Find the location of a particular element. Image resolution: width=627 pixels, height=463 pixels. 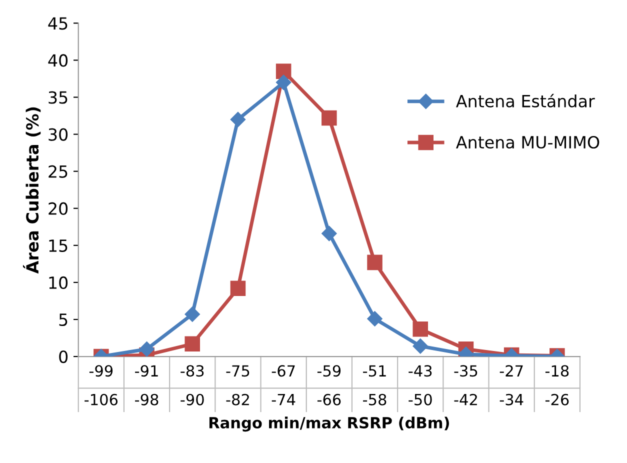

y-tick-label: 20 is located at coordinates (58, 208).